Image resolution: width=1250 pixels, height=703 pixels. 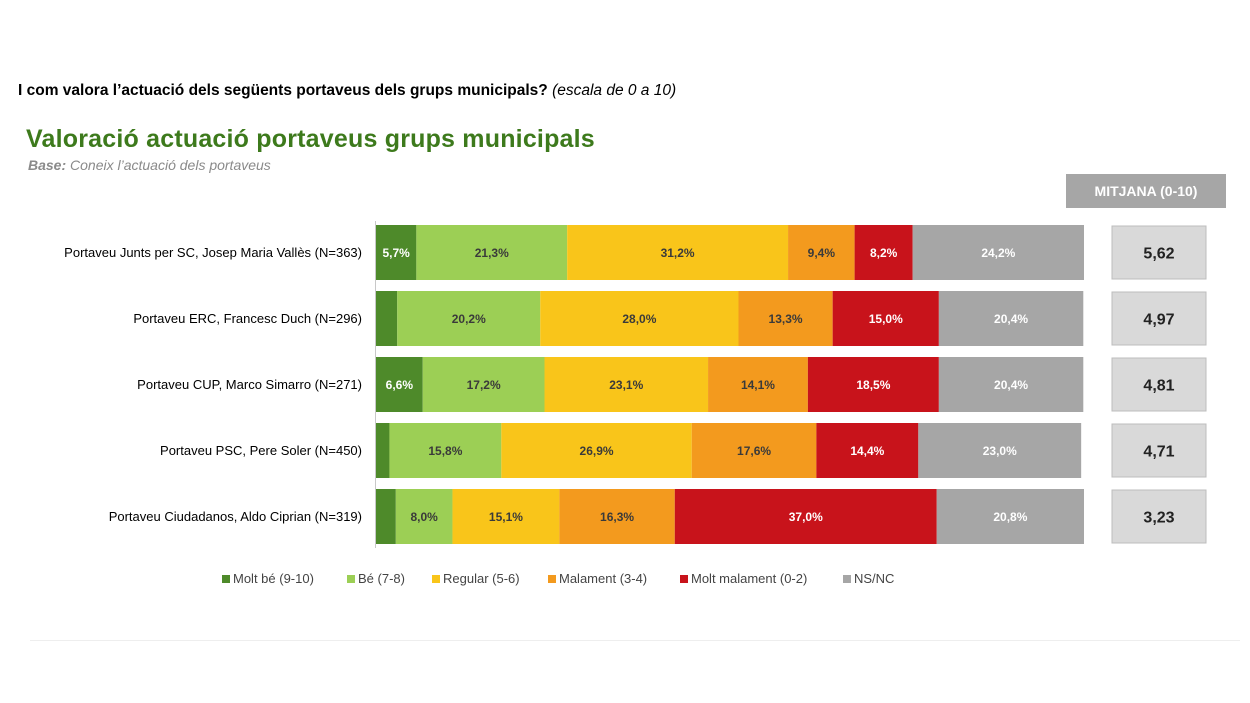 I want to click on chart-base-note: Base: Coneix l’actuació dels portaveus, so click(x=149, y=165).